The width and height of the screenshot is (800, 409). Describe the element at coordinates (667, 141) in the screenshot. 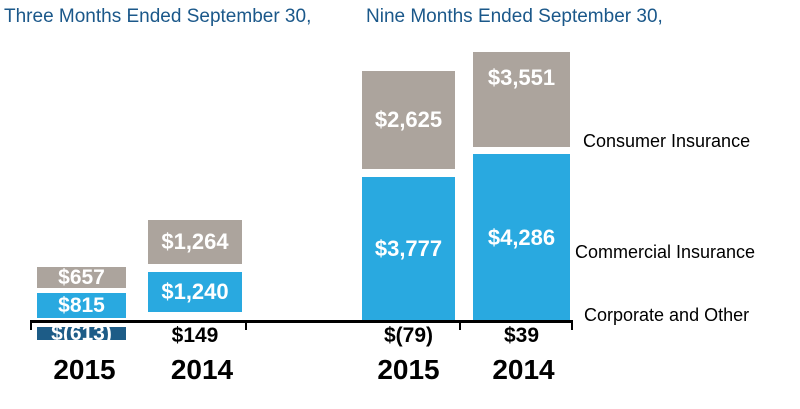

I see `legend-consumer-insurance: Consumer Insurance` at that location.